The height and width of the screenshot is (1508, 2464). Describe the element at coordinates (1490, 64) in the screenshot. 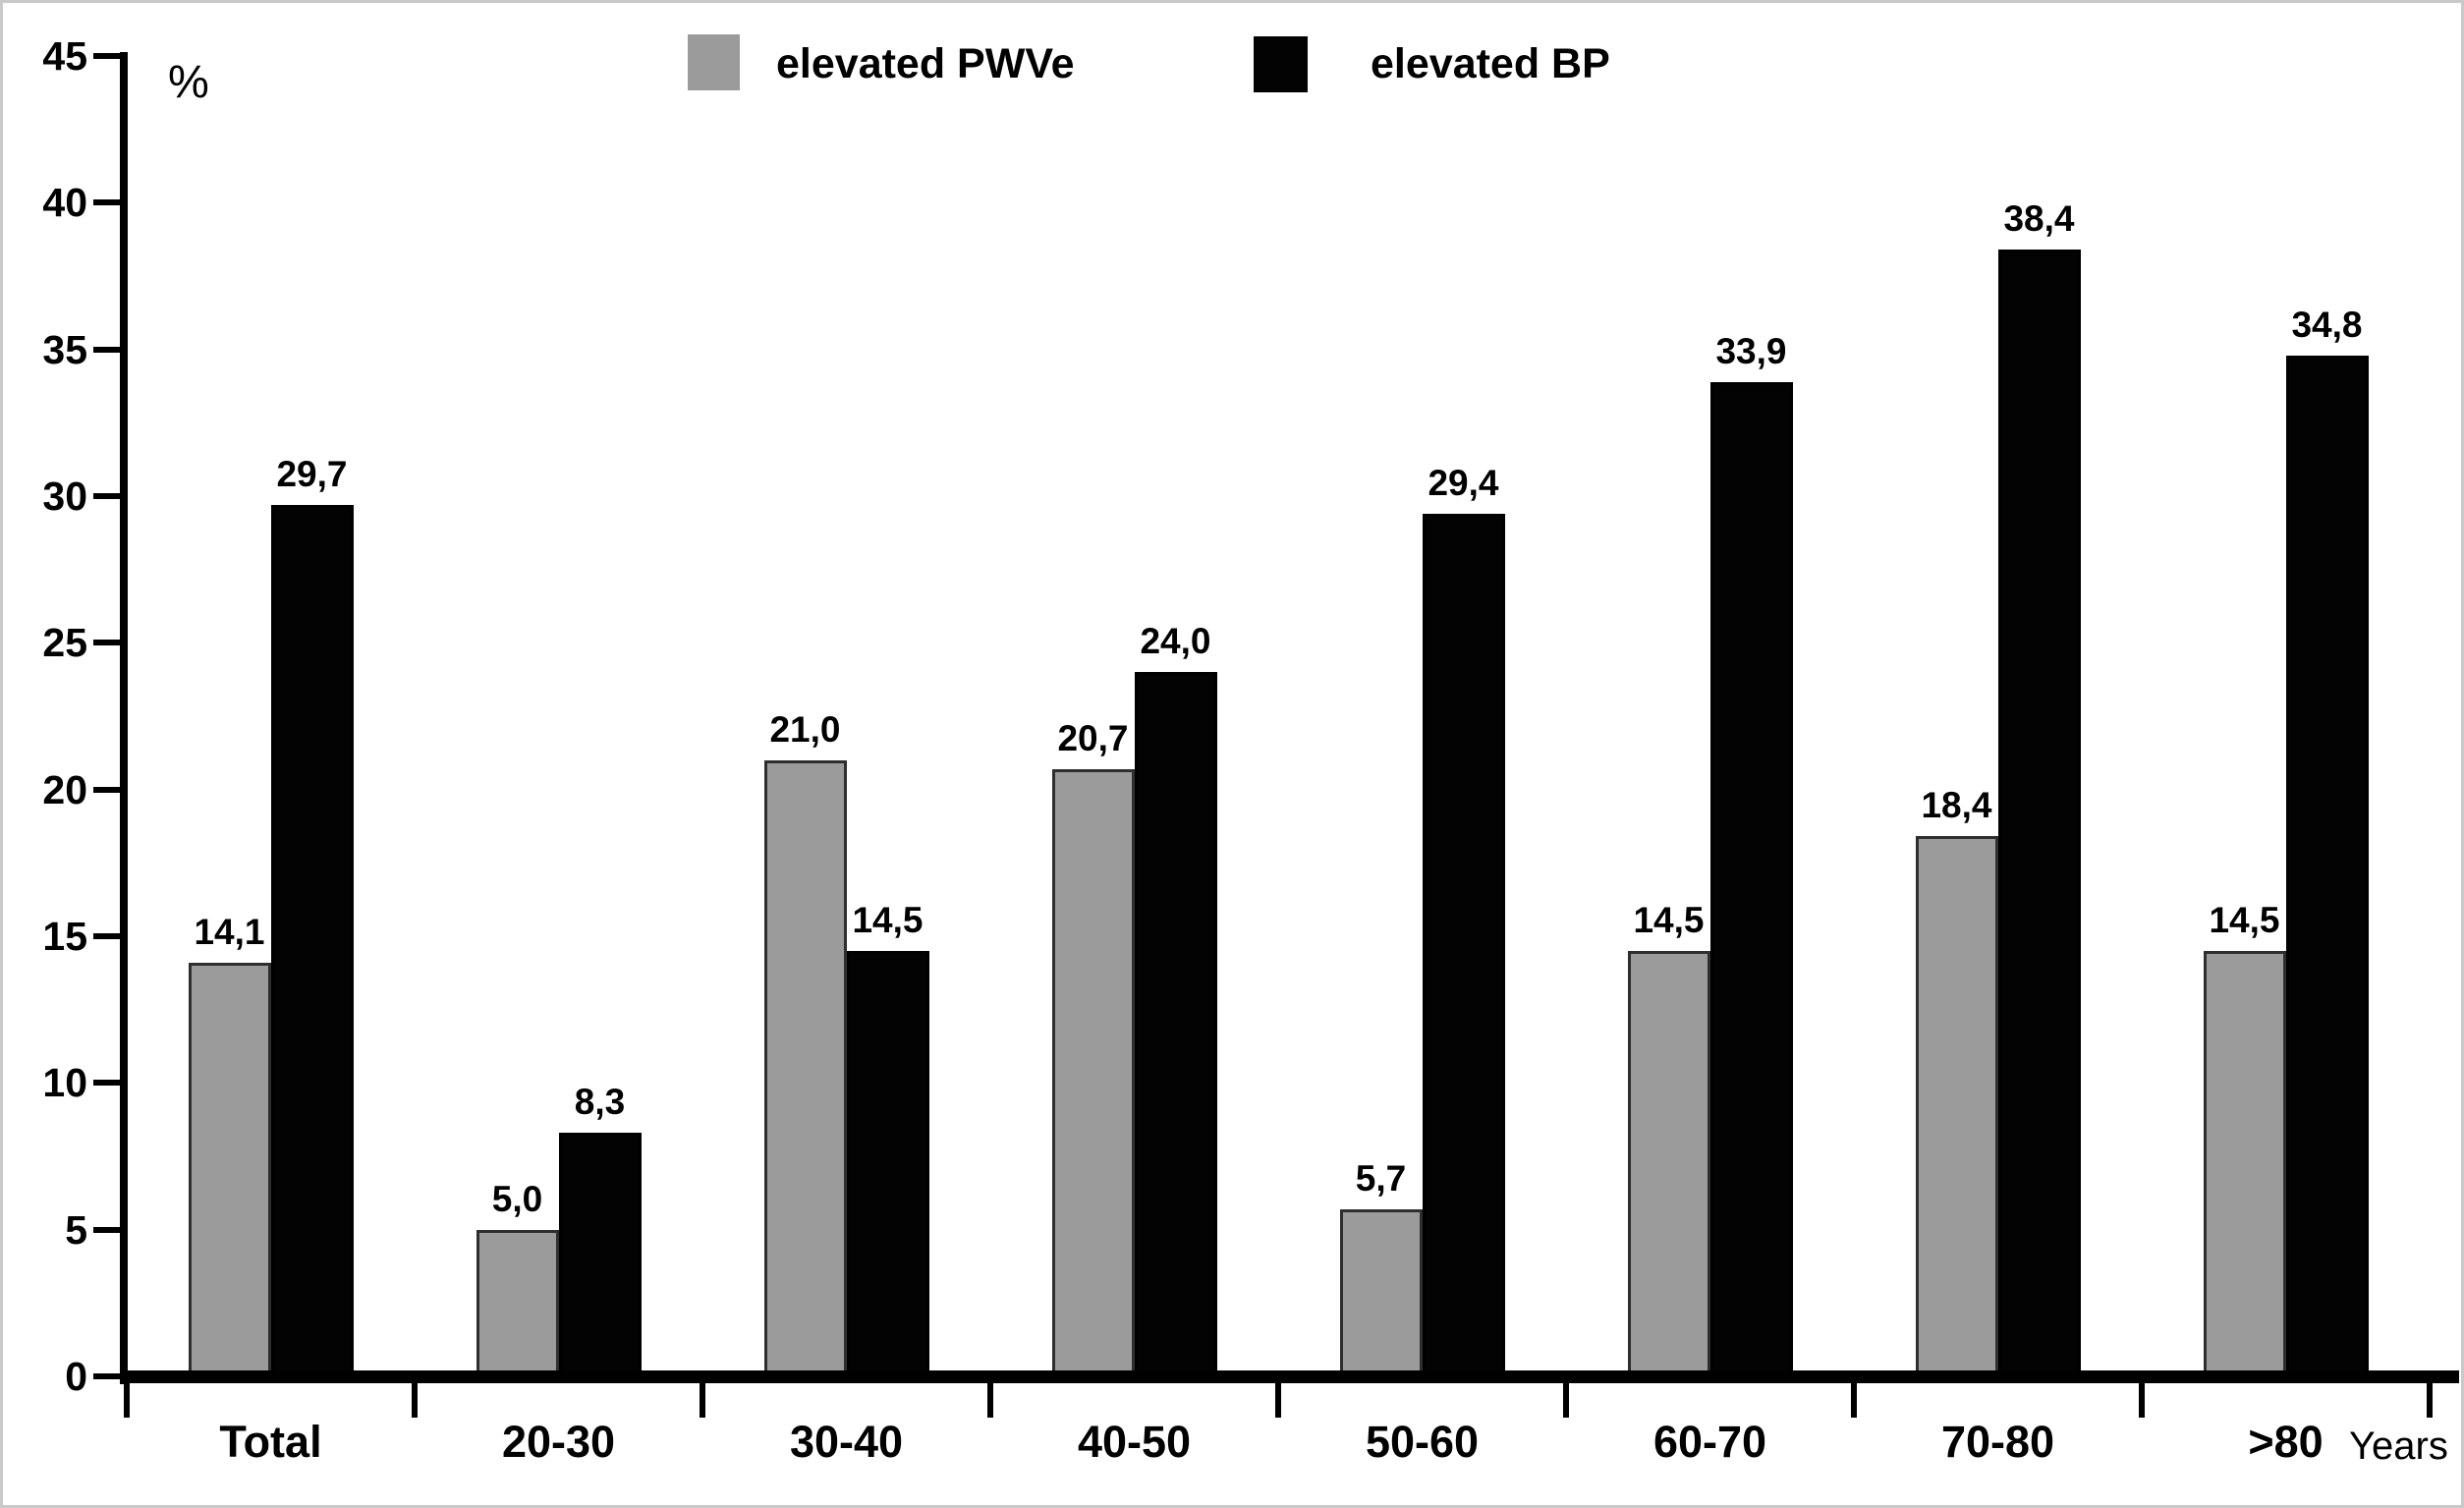

I see `legend-label-elevated-bp: elevated BP` at that location.